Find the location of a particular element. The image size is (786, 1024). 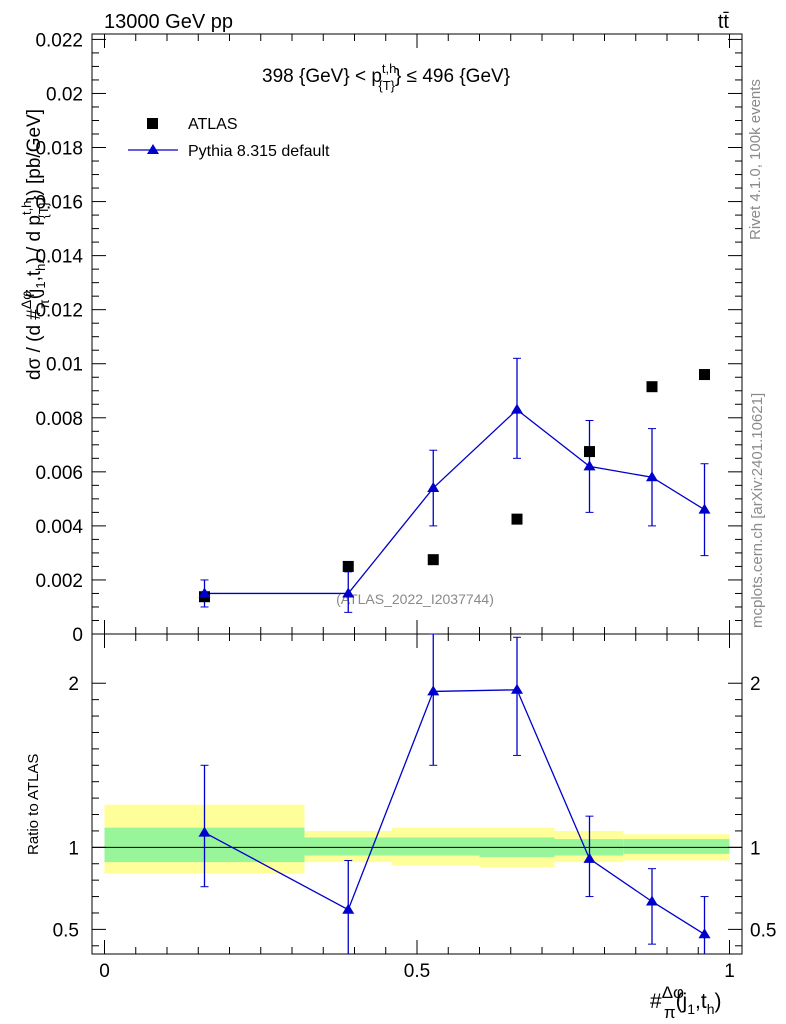

ratio-tick-label-left: 2 is located at coordinates (73, 684).